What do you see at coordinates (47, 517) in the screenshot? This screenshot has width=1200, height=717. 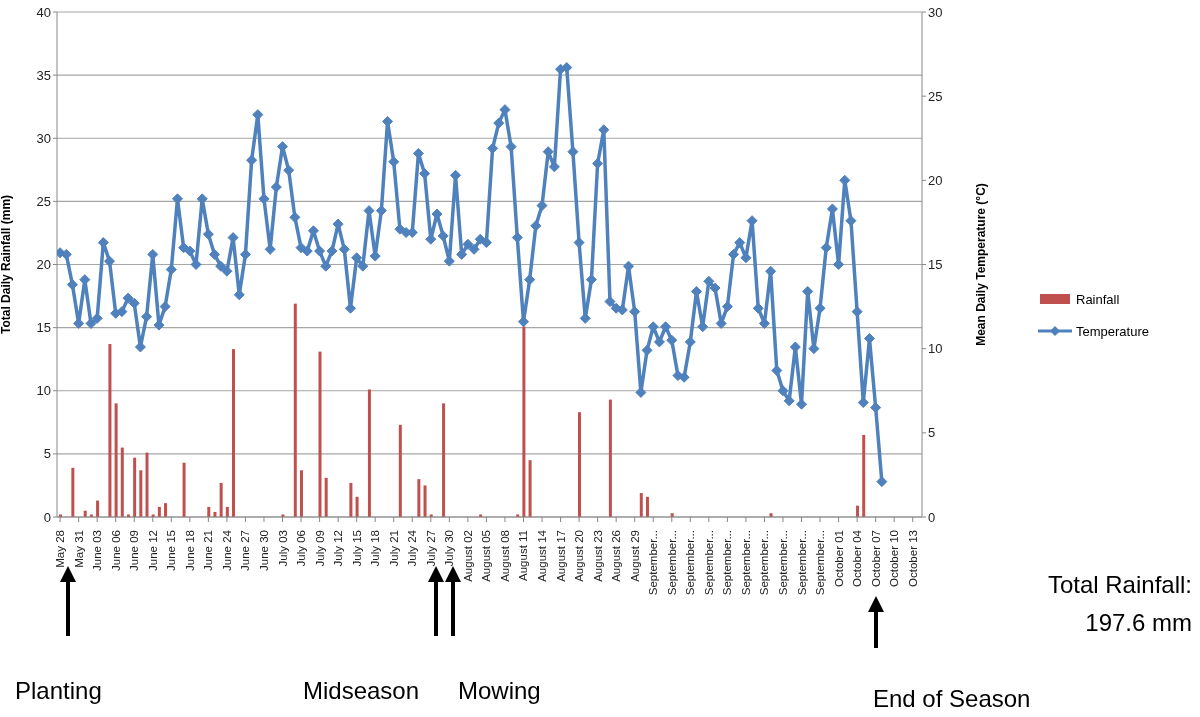 I see `y-tick-label: 0` at bounding box center [47, 517].